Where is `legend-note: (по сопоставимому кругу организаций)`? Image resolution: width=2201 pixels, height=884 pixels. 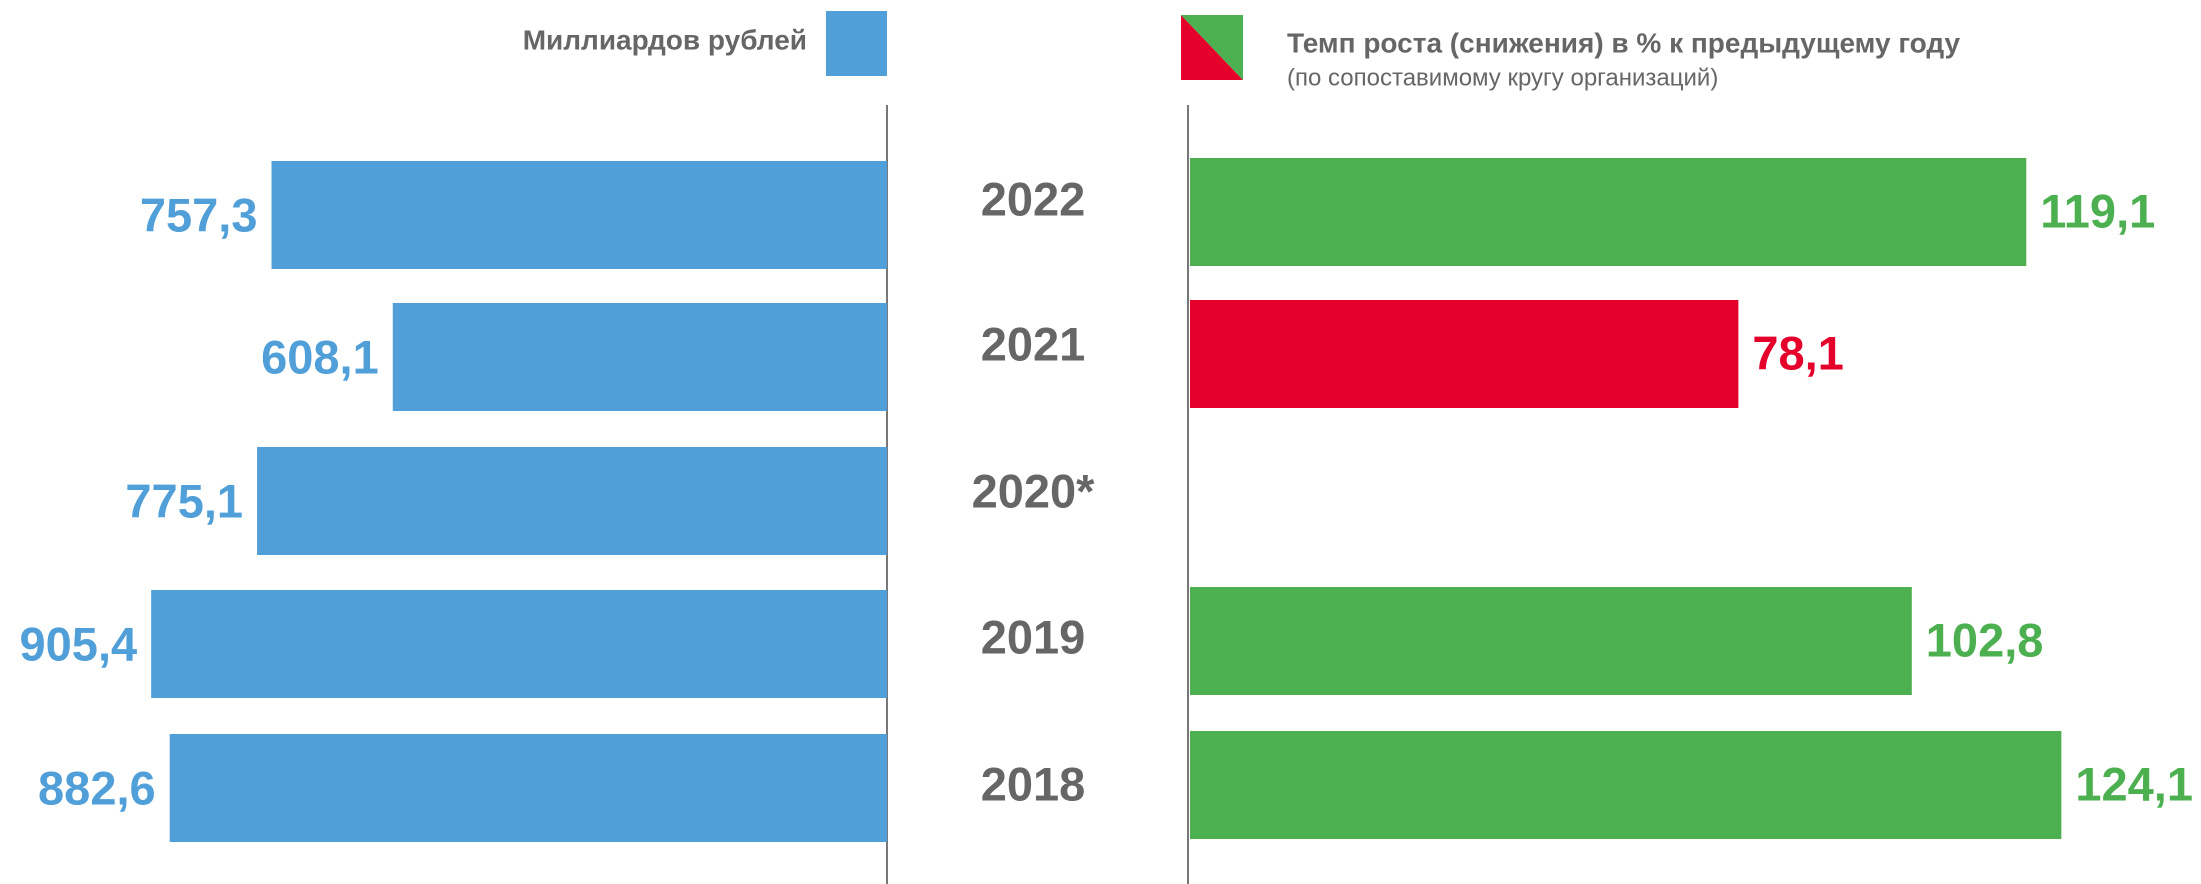 legend-note: (по сопоставимому кругу организаций) is located at coordinates (1502, 77).